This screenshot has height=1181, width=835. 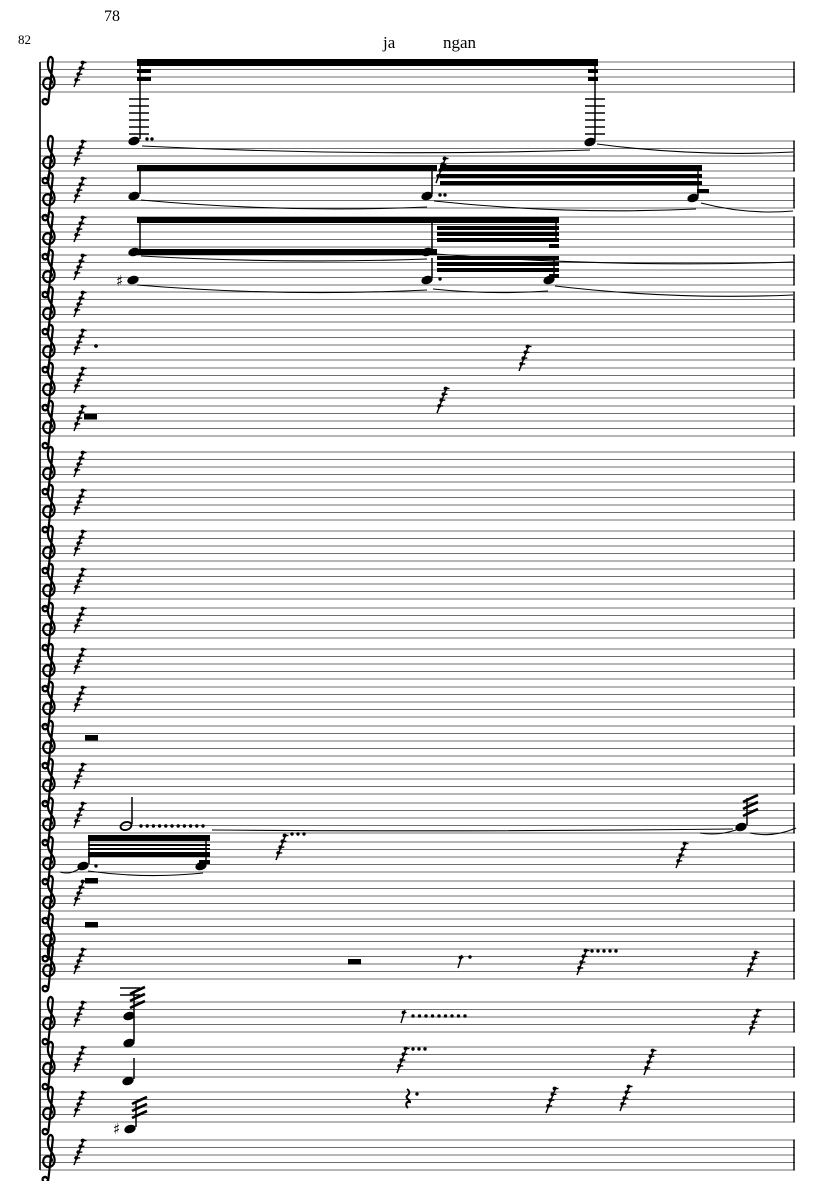 I want to click on rest-quarter-icon, so click(x=408, y=1098).